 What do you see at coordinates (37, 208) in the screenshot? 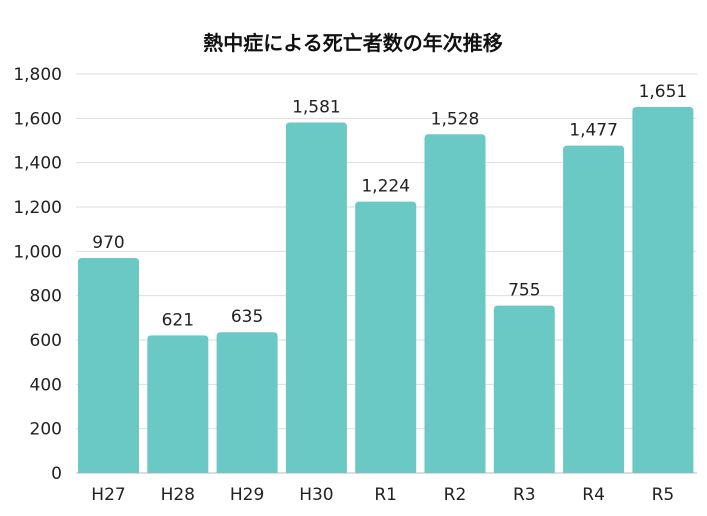
I see `y-tick-label: 1,200` at bounding box center [37, 208].